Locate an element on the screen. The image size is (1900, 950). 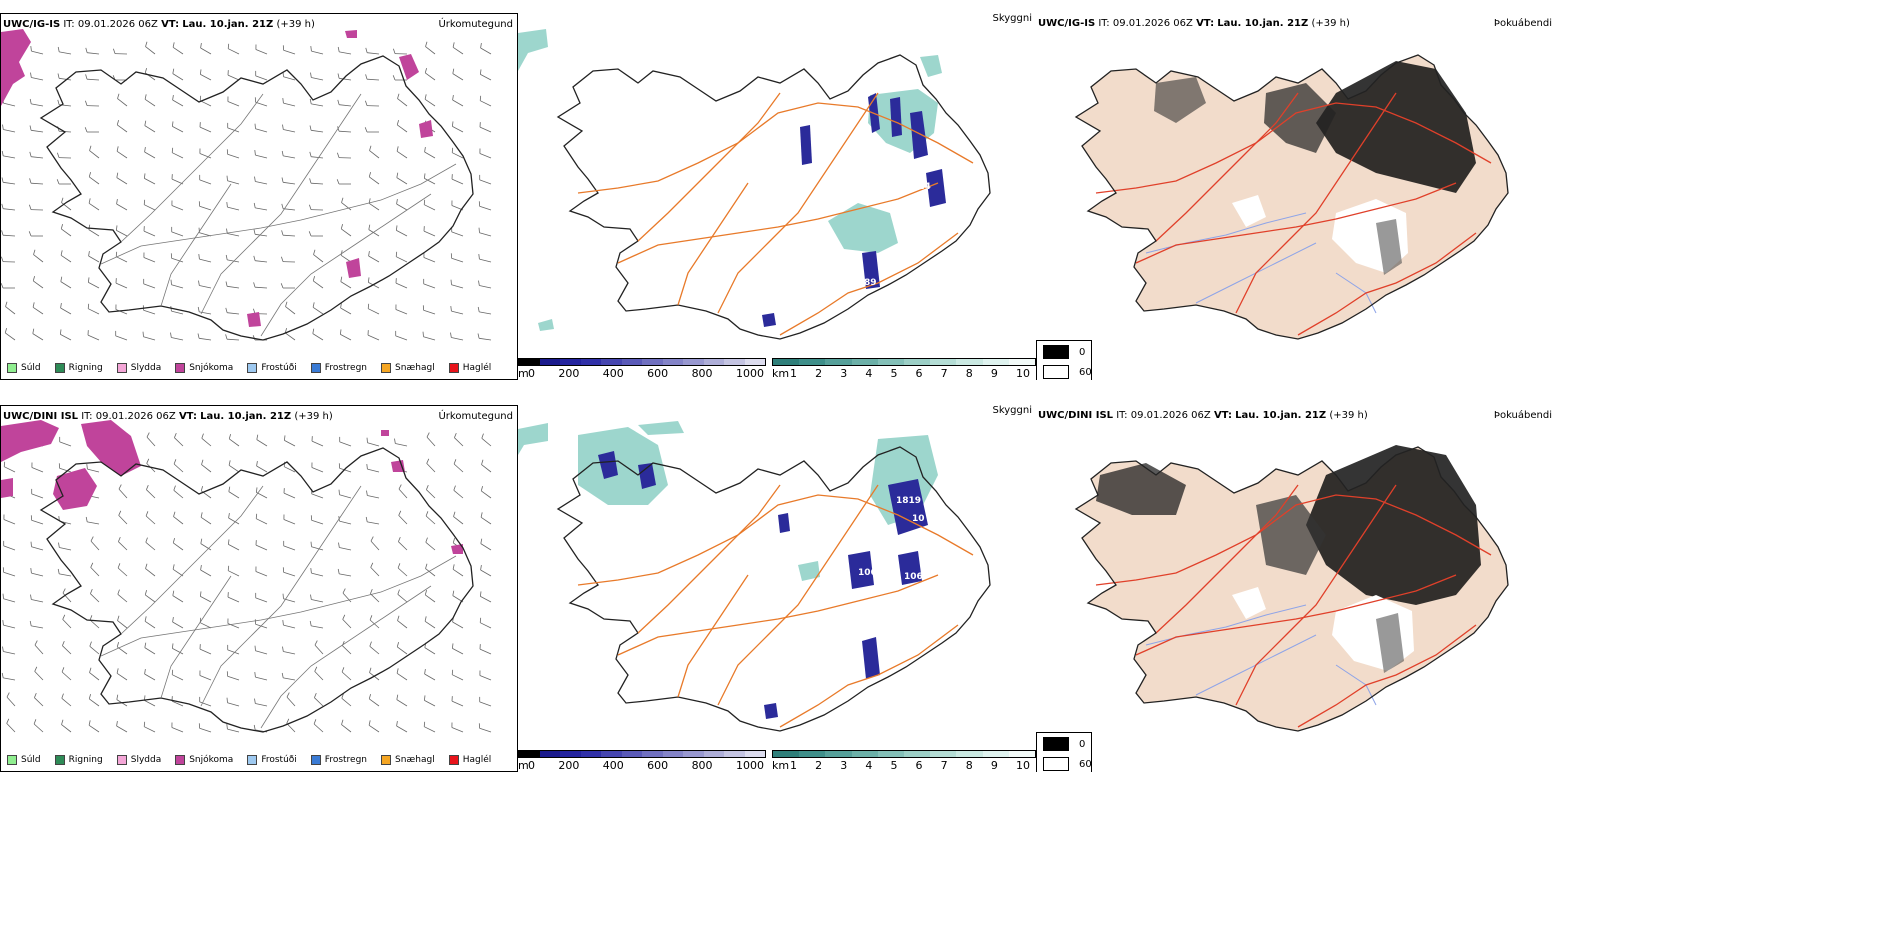
colorbar-tick-label: 8 is located at coordinates (969, 373).